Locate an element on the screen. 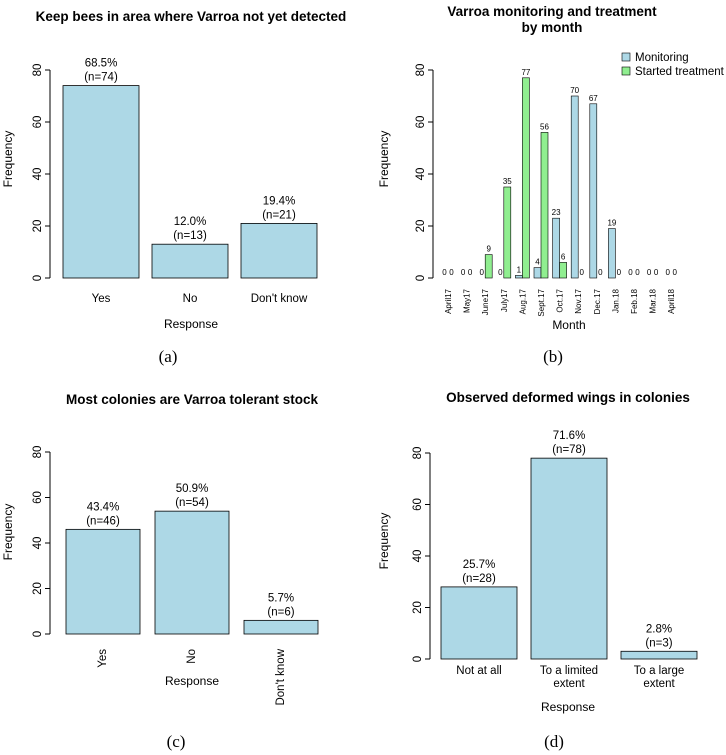 This screenshot has width=726, height=755. x-tick-label: May17 is located at coordinates (467, 300).